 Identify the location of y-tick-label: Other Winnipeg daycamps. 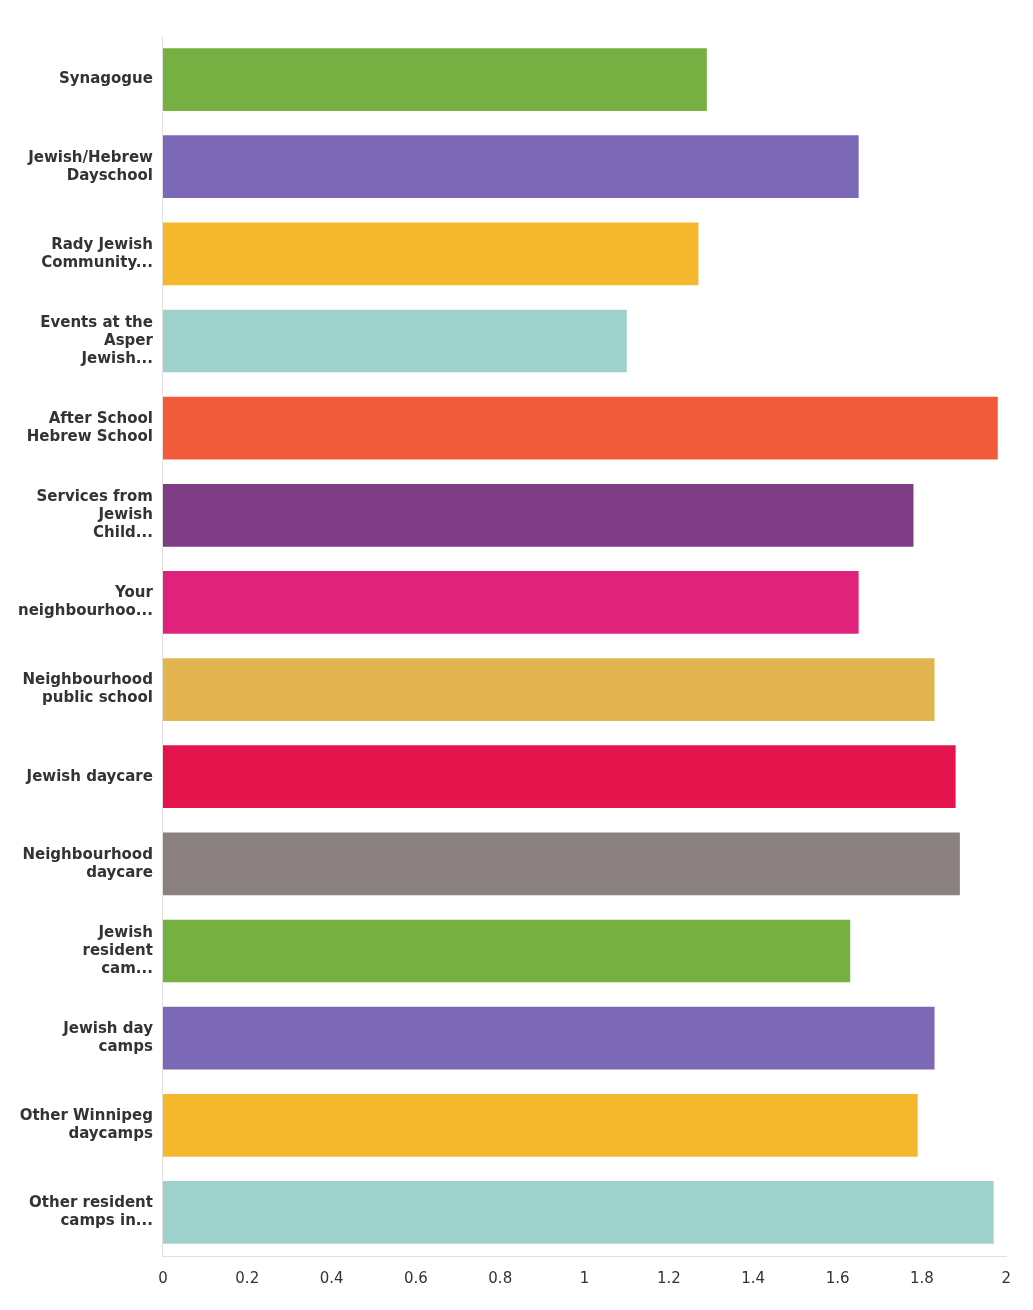
(86, 1124).